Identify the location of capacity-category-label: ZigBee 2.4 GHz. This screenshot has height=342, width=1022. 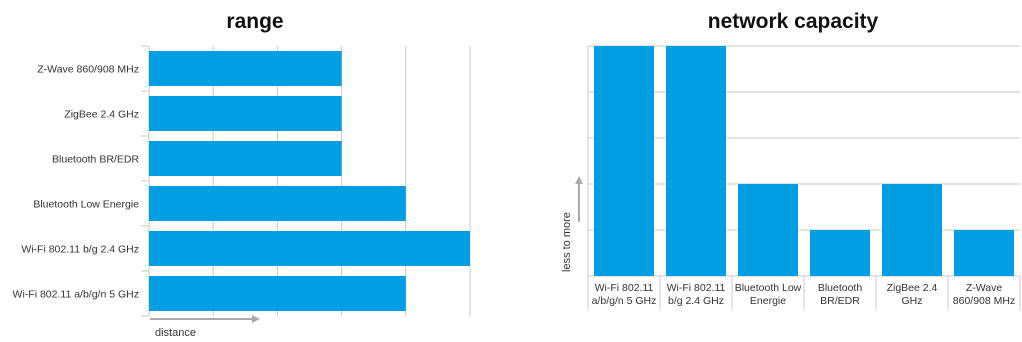
(912, 294).